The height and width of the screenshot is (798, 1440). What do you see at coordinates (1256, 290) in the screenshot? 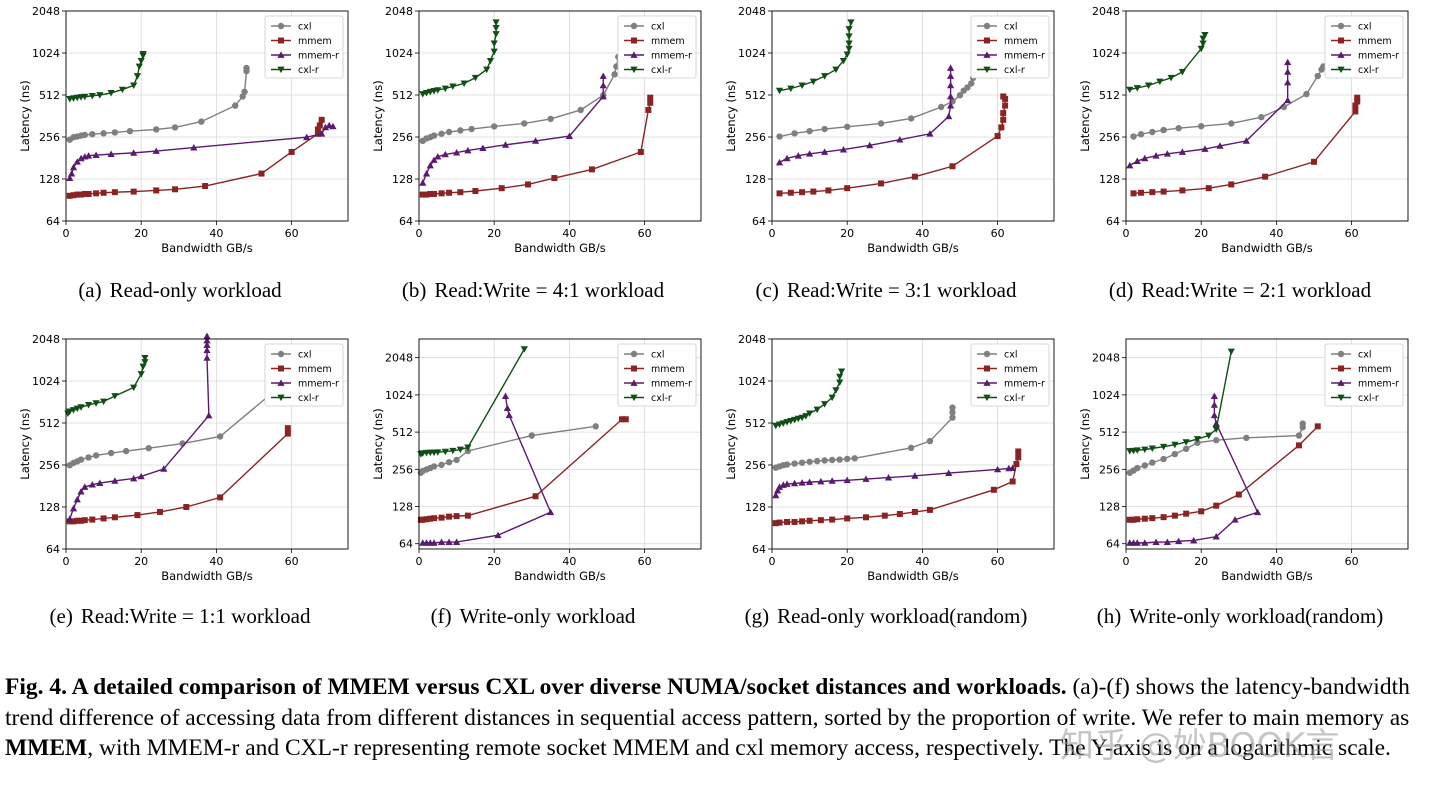
I see `panel-title: Read:Write = 2:1 workload` at bounding box center [1256, 290].